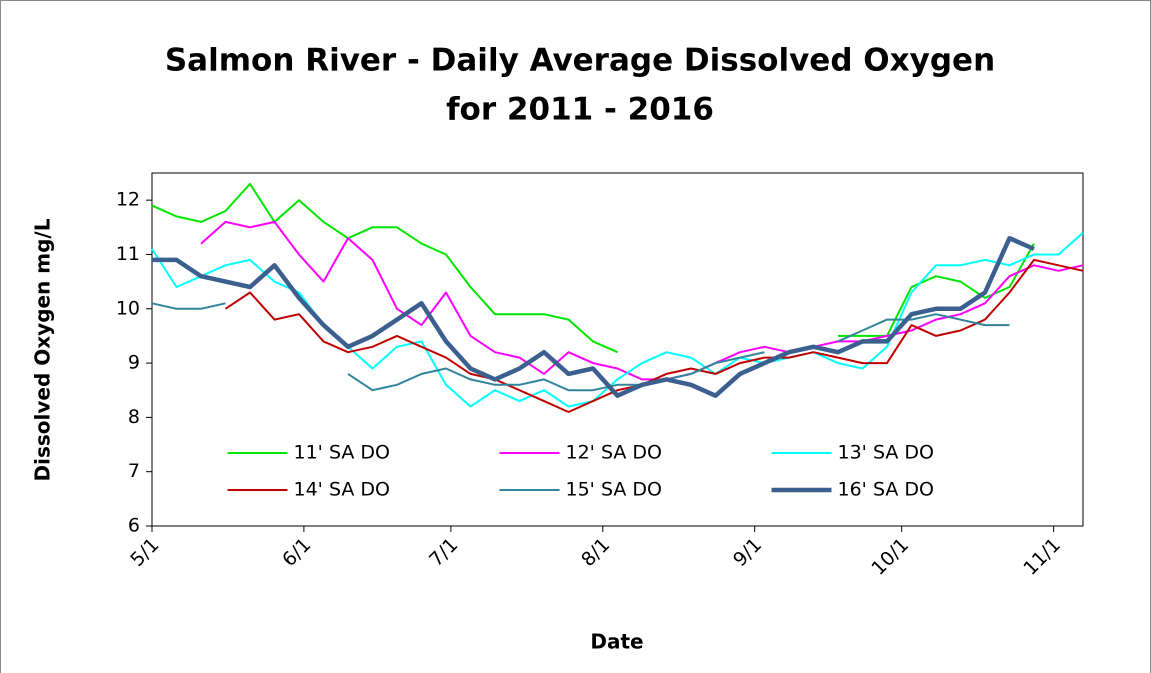 This screenshot has height=673, width=1151. What do you see at coordinates (134, 471) in the screenshot?
I see `y-tick-label: 7` at bounding box center [134, 471].